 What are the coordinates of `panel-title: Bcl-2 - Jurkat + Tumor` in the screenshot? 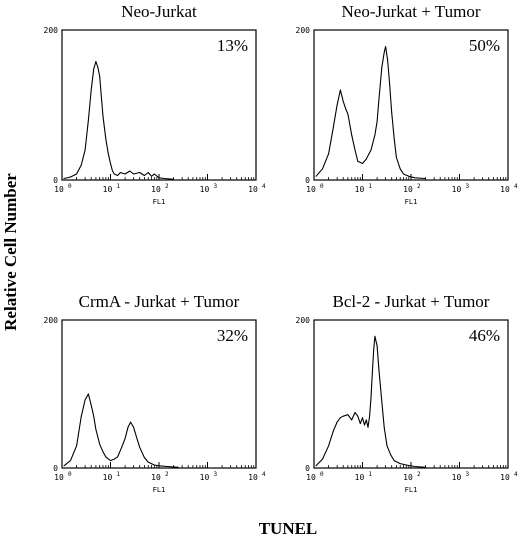 It's located at (411, 301).